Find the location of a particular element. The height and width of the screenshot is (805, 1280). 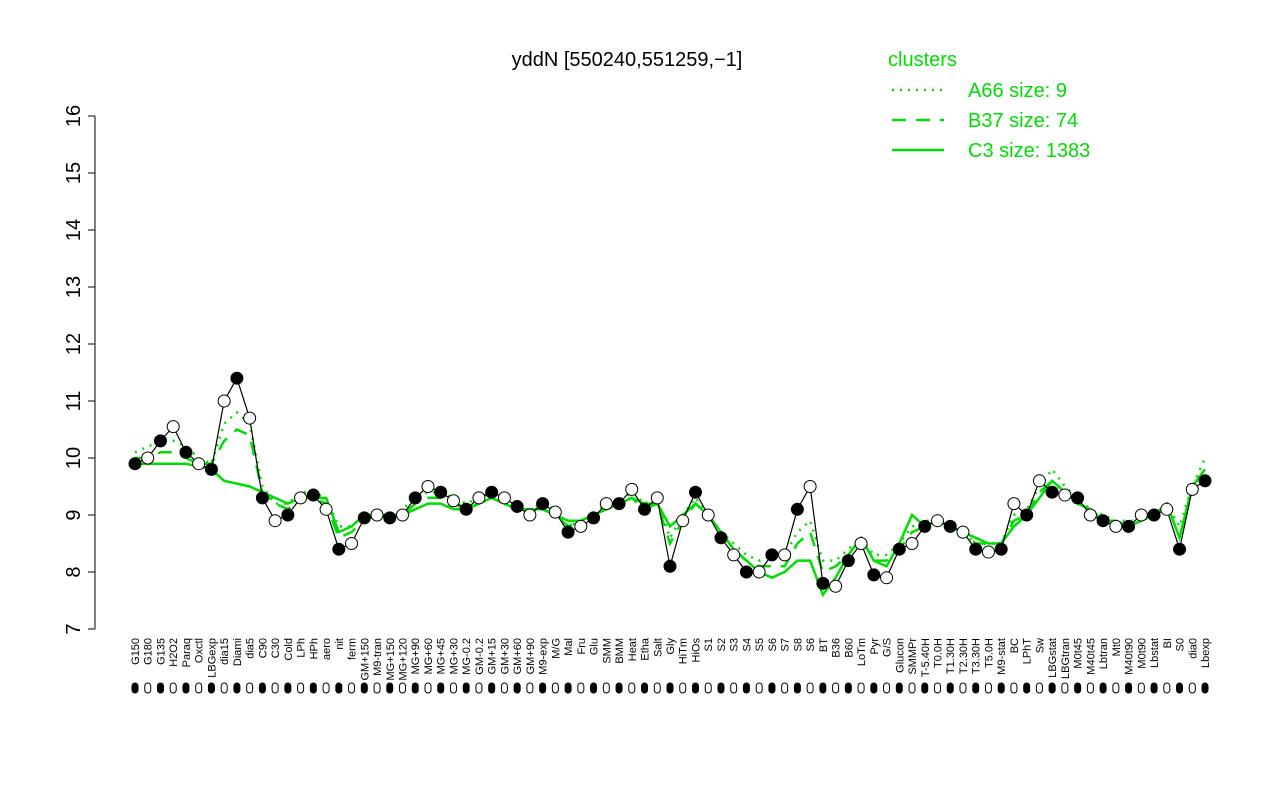

x-tick-label: Mal is located at coordinates (569, 647).